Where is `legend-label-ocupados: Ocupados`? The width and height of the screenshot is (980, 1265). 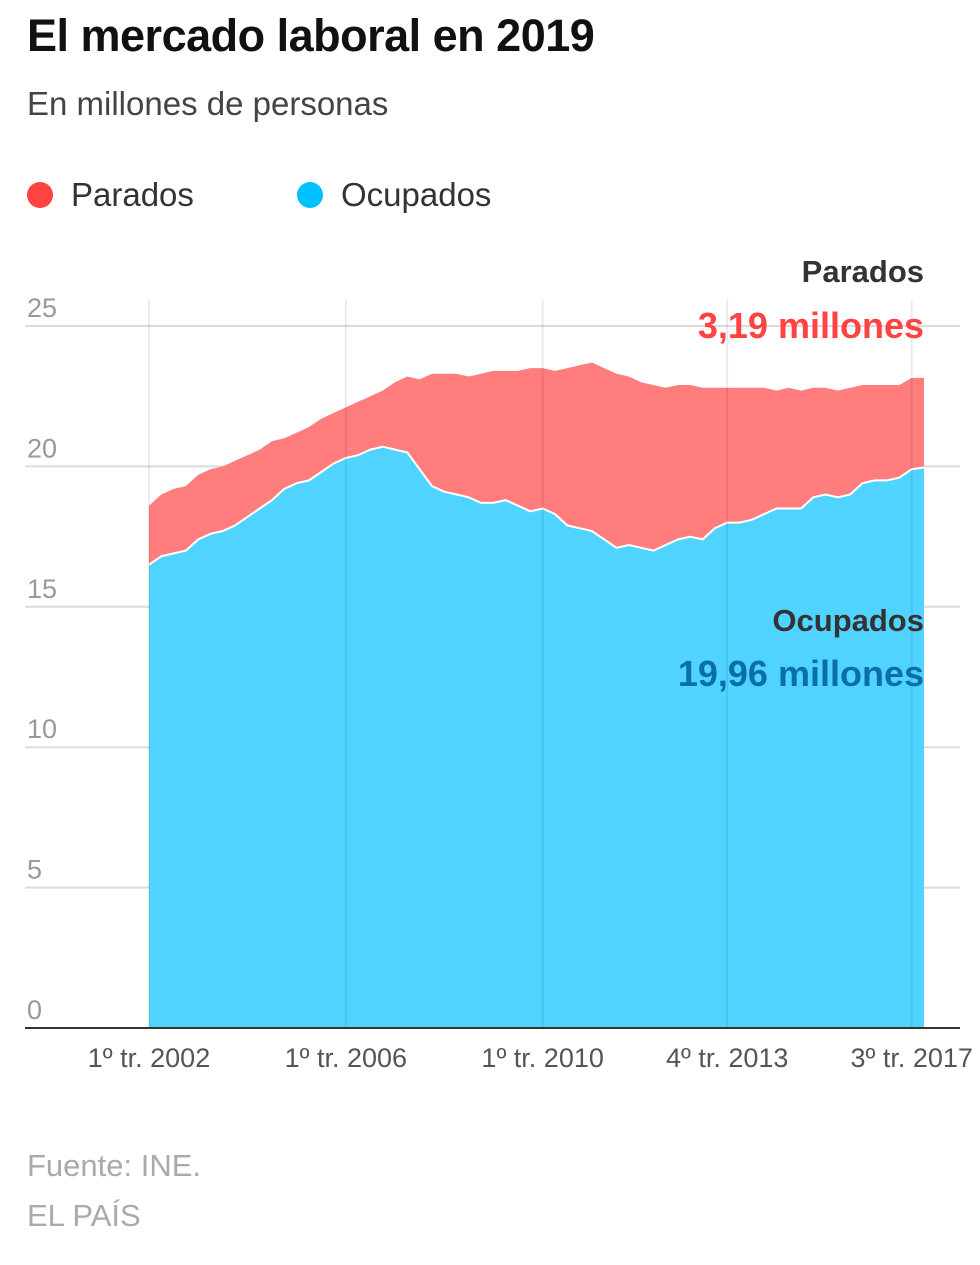 legend-label-ocupados: Ocupados is located at coordinates (416, 194).